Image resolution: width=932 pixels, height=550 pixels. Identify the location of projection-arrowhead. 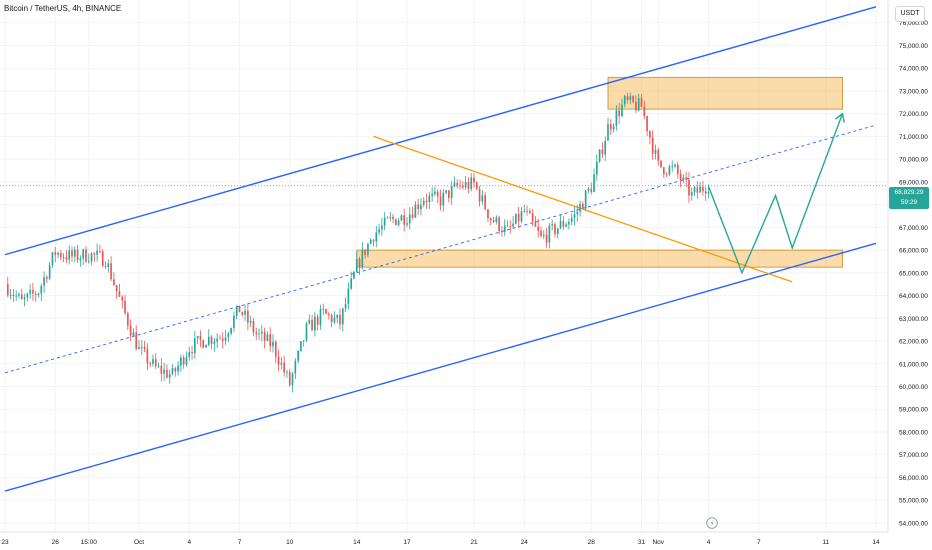
(839, 117).